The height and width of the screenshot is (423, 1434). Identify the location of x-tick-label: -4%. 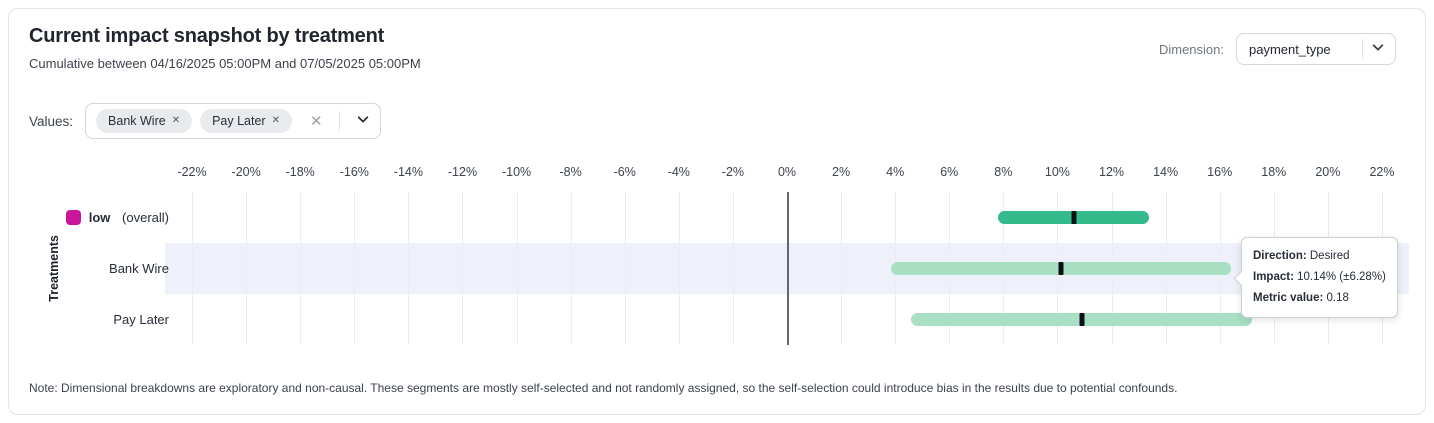
(678, 172).